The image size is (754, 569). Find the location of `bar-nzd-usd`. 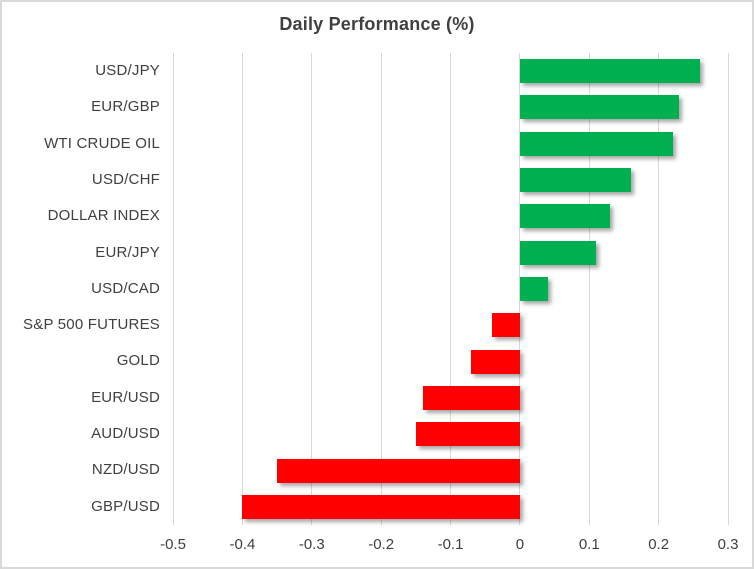

bar-nzd-usd is located at coordinates (398, 470).